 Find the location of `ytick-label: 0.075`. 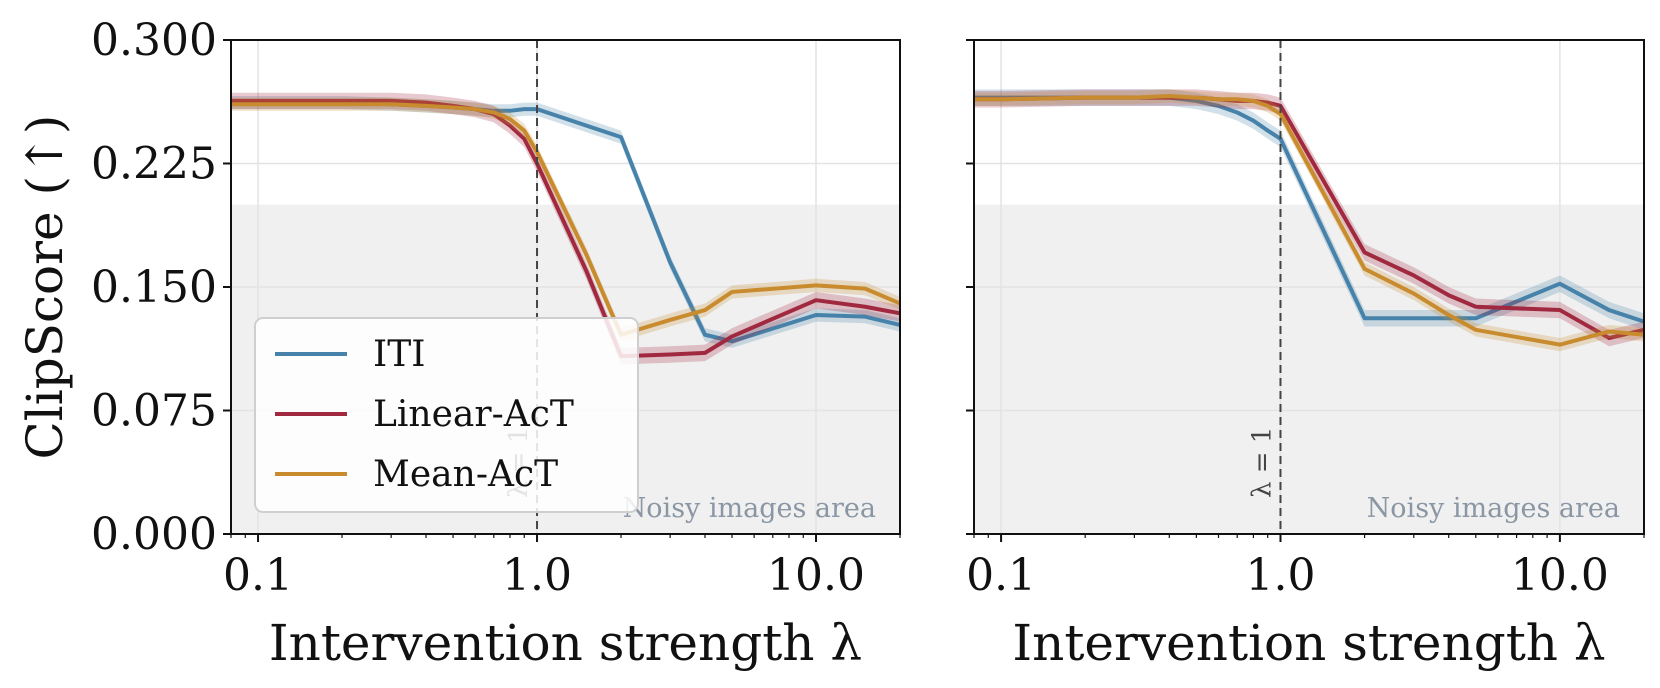

ytick-label: 0.075 is located at coordinates (154, 411).